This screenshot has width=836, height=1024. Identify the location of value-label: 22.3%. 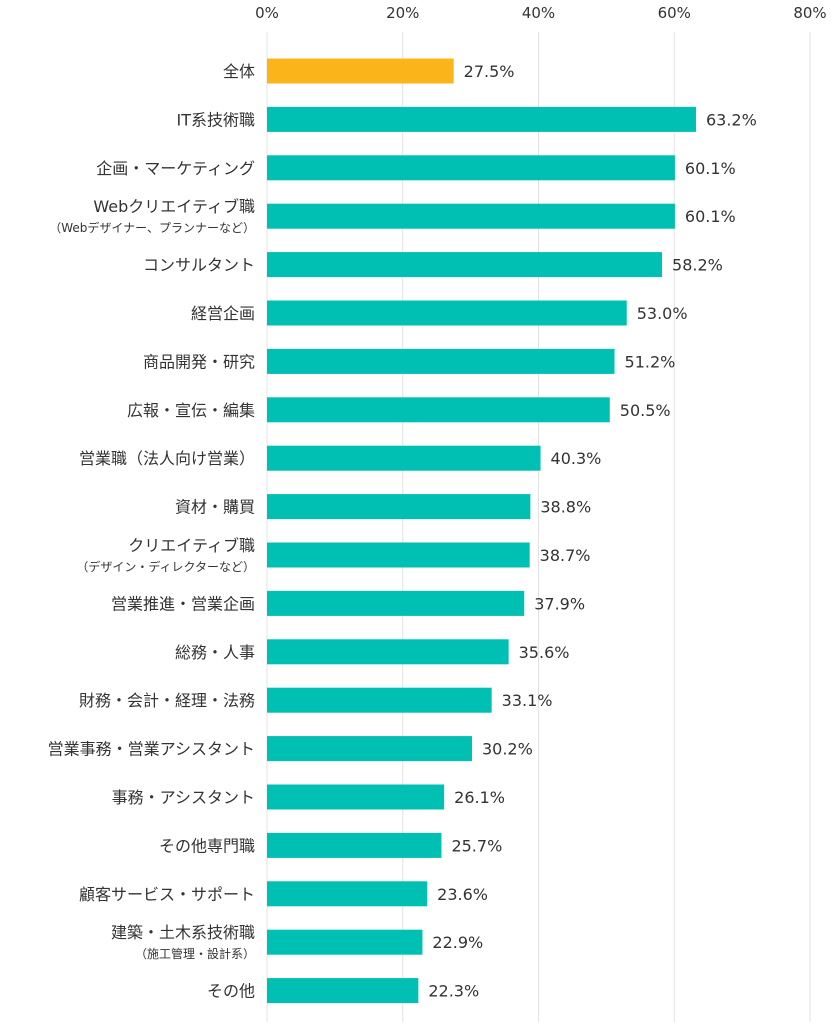
(453, 991).